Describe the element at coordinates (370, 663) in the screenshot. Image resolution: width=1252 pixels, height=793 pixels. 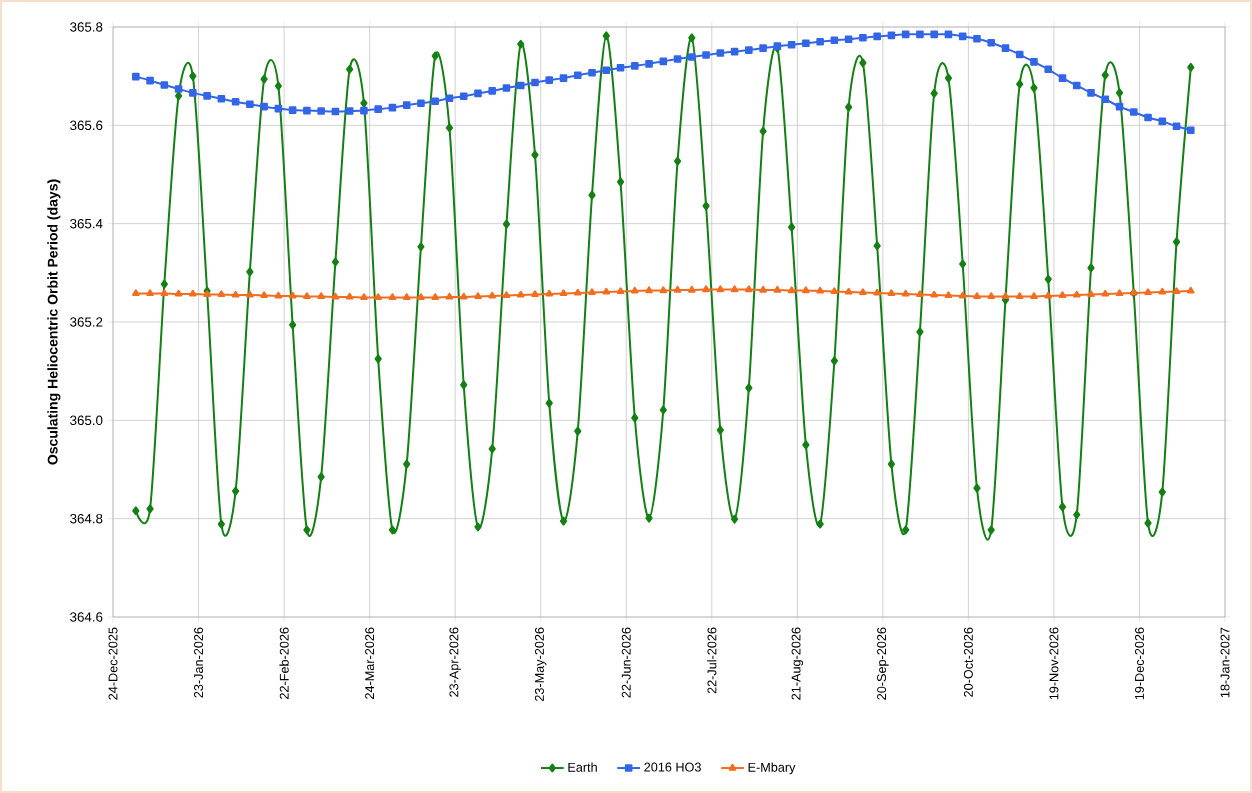
I see `x-tick-label: 24-Mar-2026` at that location.